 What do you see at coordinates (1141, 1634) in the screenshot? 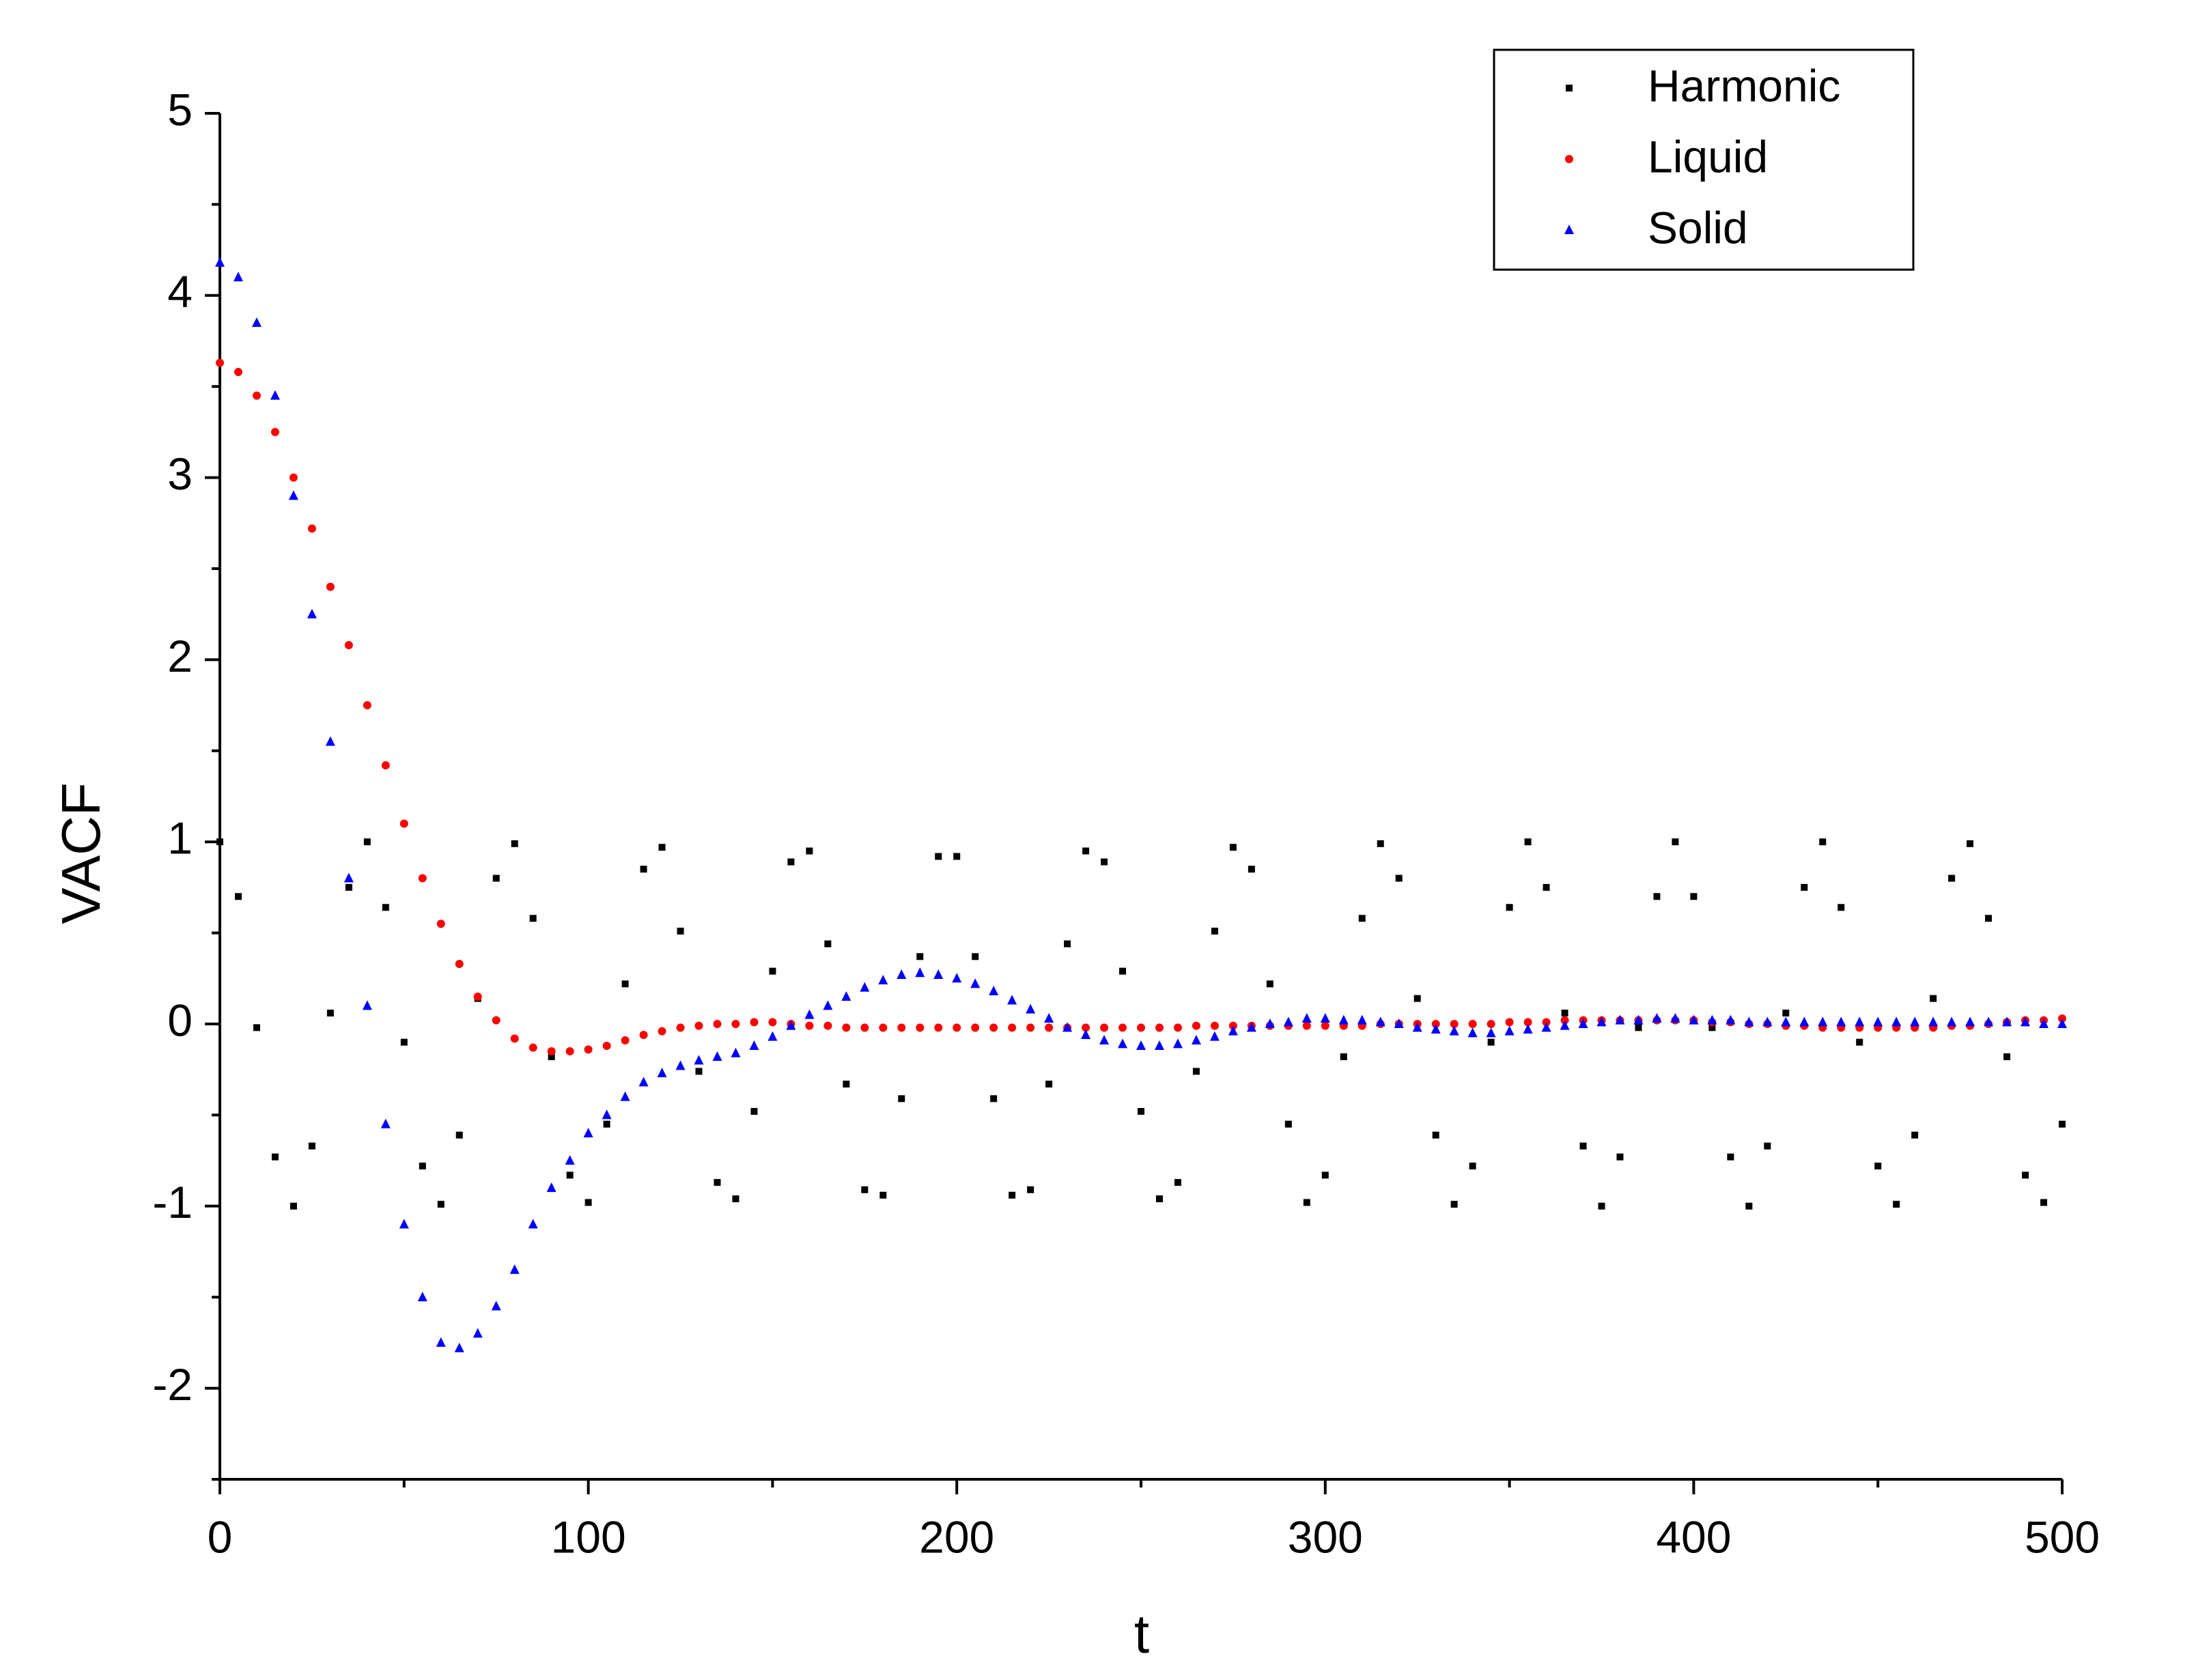
I see `x-axis-label: t` at bounding box center [1141, 1634].